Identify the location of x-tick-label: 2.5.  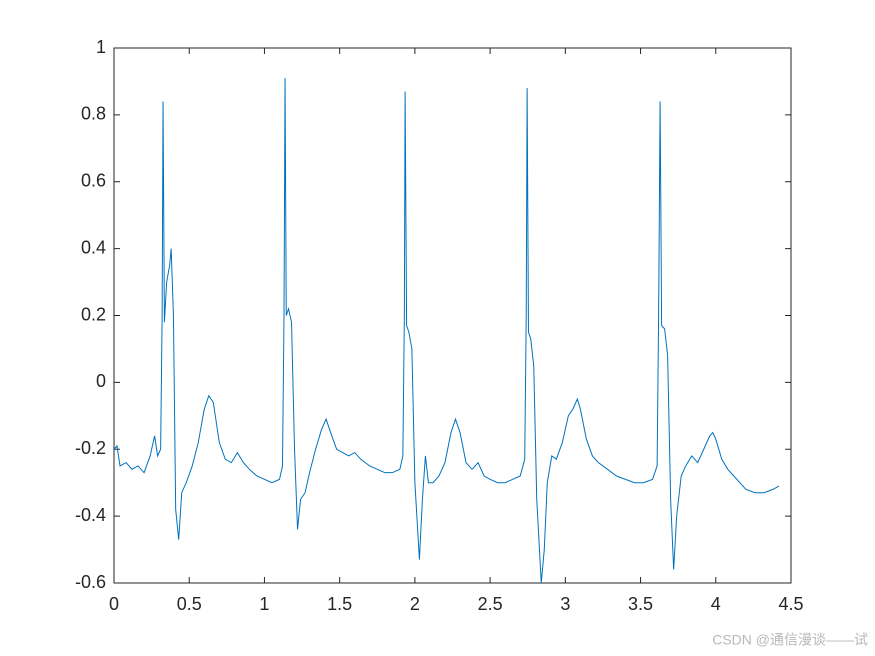
(490, 604).